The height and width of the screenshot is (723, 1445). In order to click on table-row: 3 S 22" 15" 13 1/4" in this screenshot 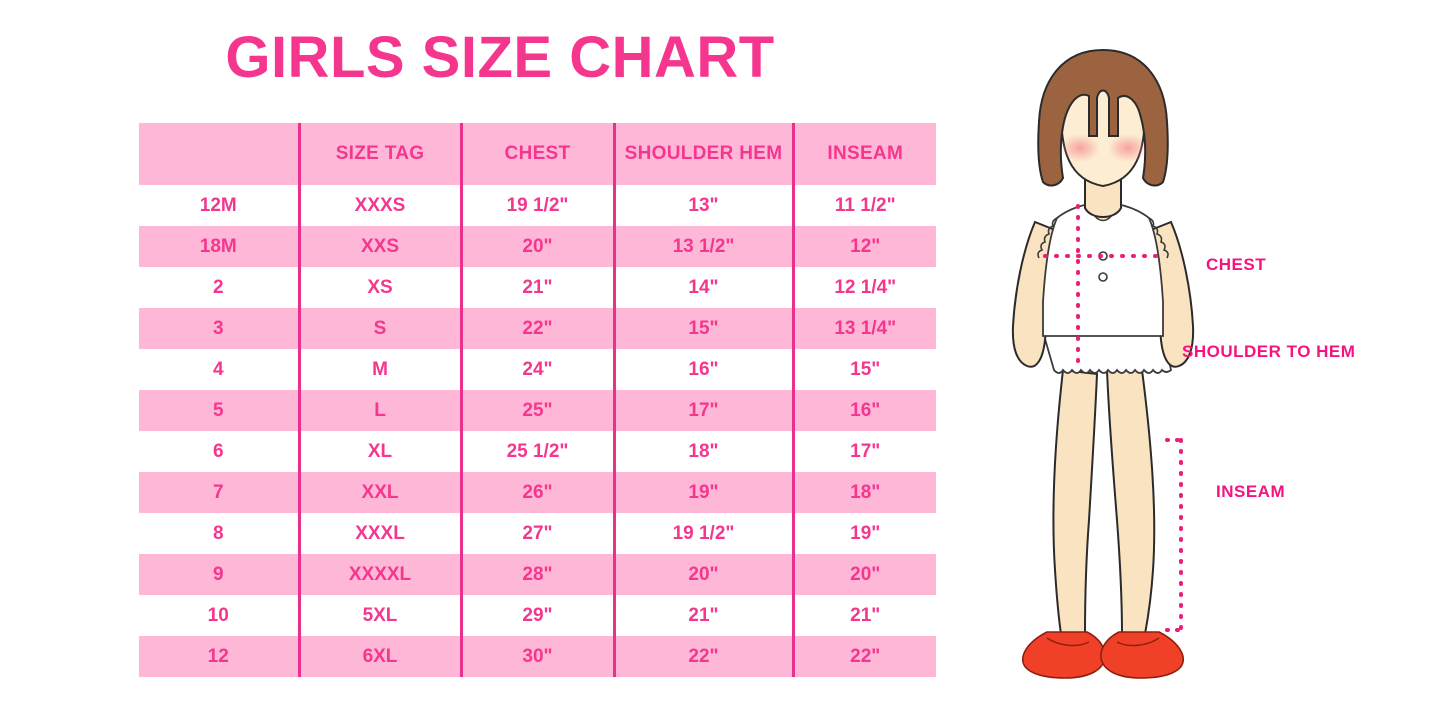, I will do `click(537, 328)`.